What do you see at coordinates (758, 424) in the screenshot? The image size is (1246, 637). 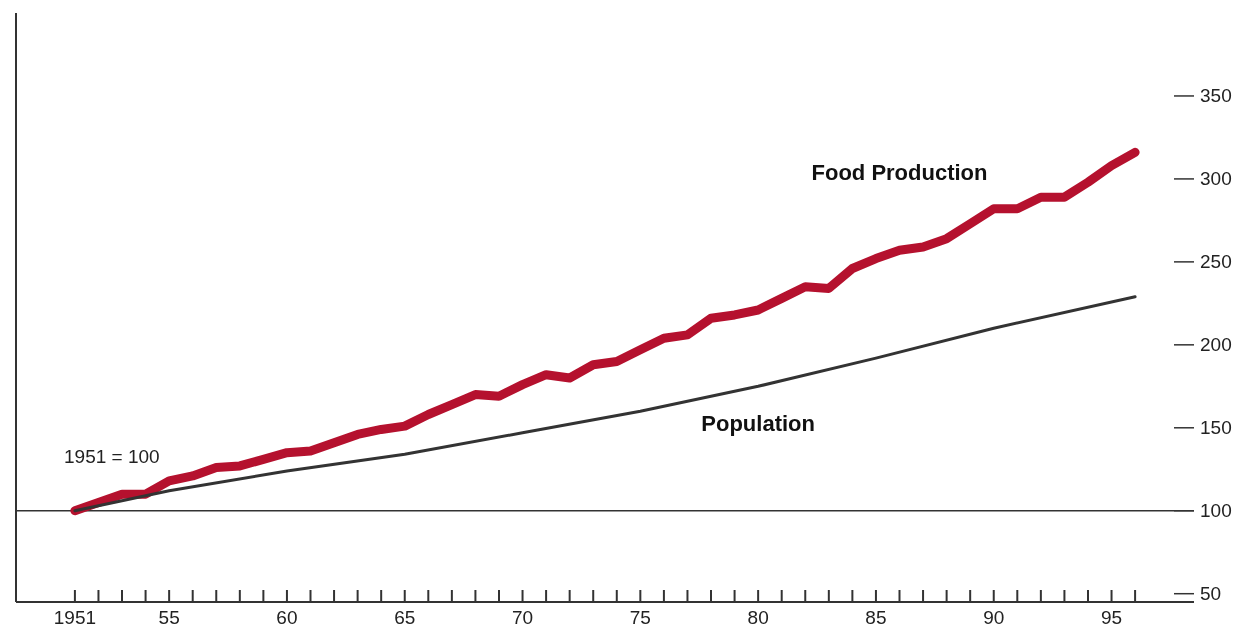 I see `series-label: Population` at bounding box center [758, 424].